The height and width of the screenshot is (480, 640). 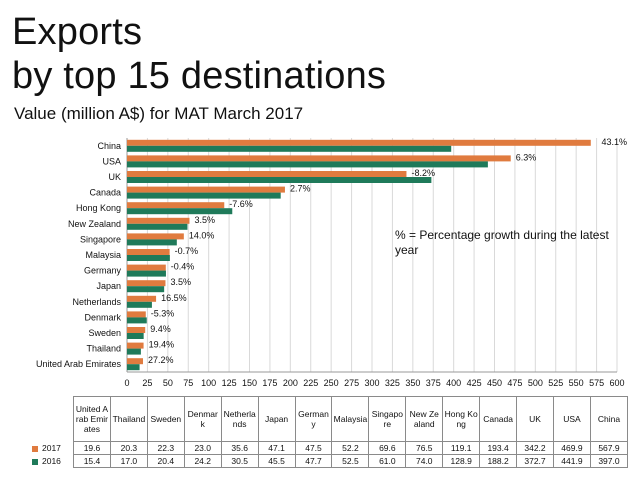 What do you see at coordinates (162, 345) in the screenshot?
I see `growth-label: 19.4%` at bounding box center [162, 345].